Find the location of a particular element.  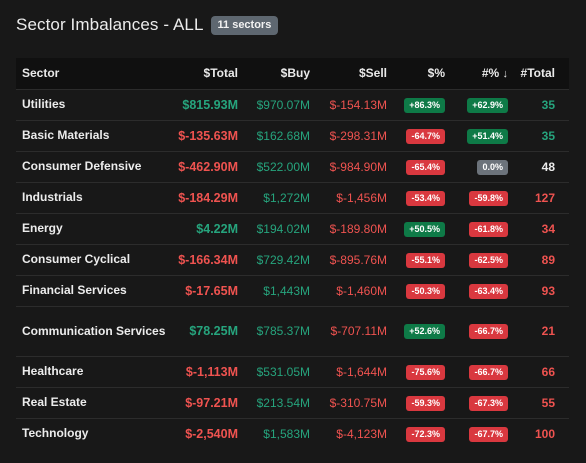

count-pct-cell: 0.0% is located at coordinates (476, 166).